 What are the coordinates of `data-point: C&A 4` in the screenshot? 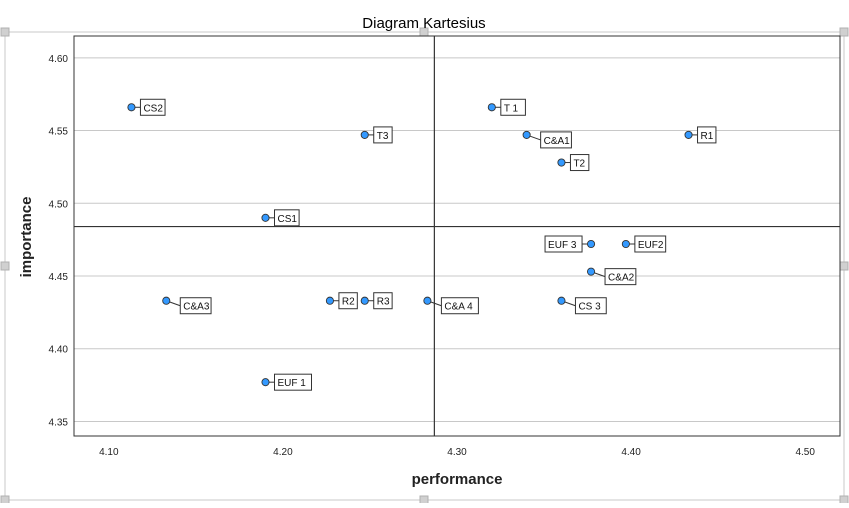 It's located at (451, 305).